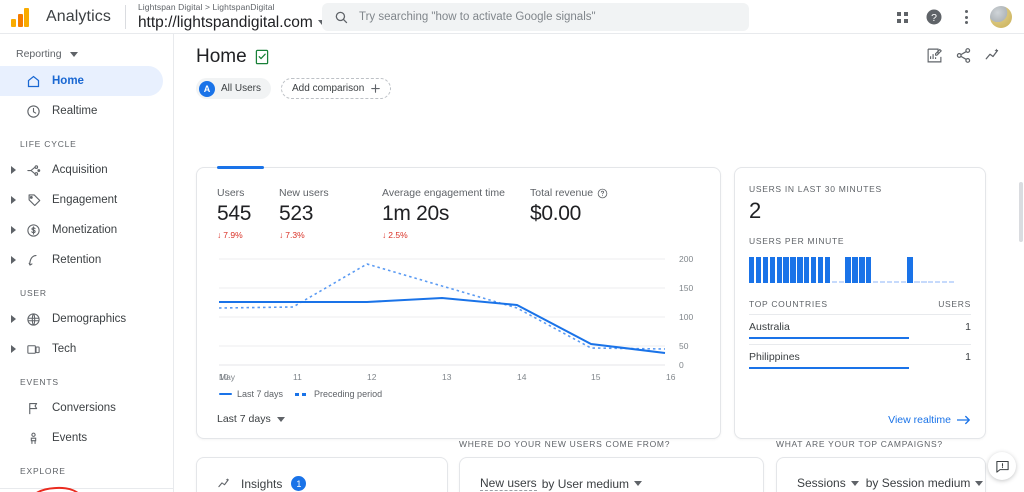 This screenshot has height=492, width=1024. I want to click on date-range-selector: Last 7 days, so click(458, 412).